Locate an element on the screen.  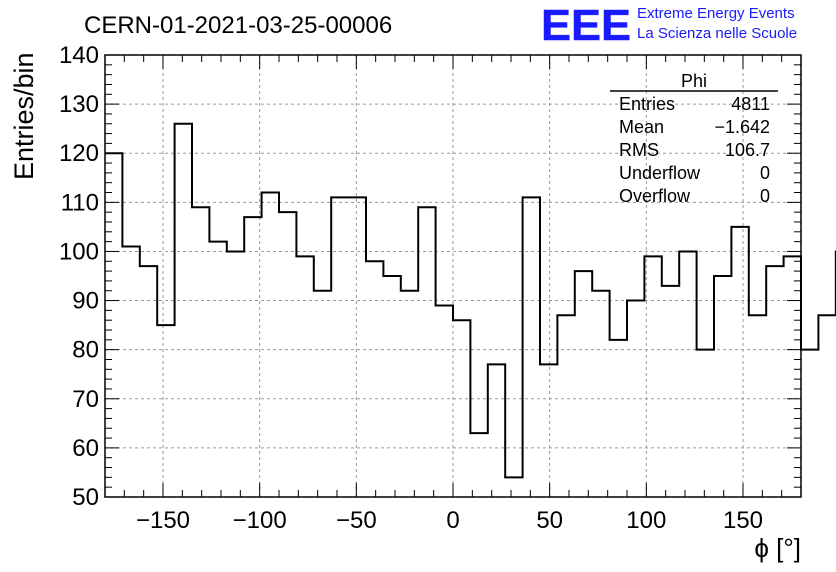
x-tick-label: 0 is located at coordinates (452, 520).